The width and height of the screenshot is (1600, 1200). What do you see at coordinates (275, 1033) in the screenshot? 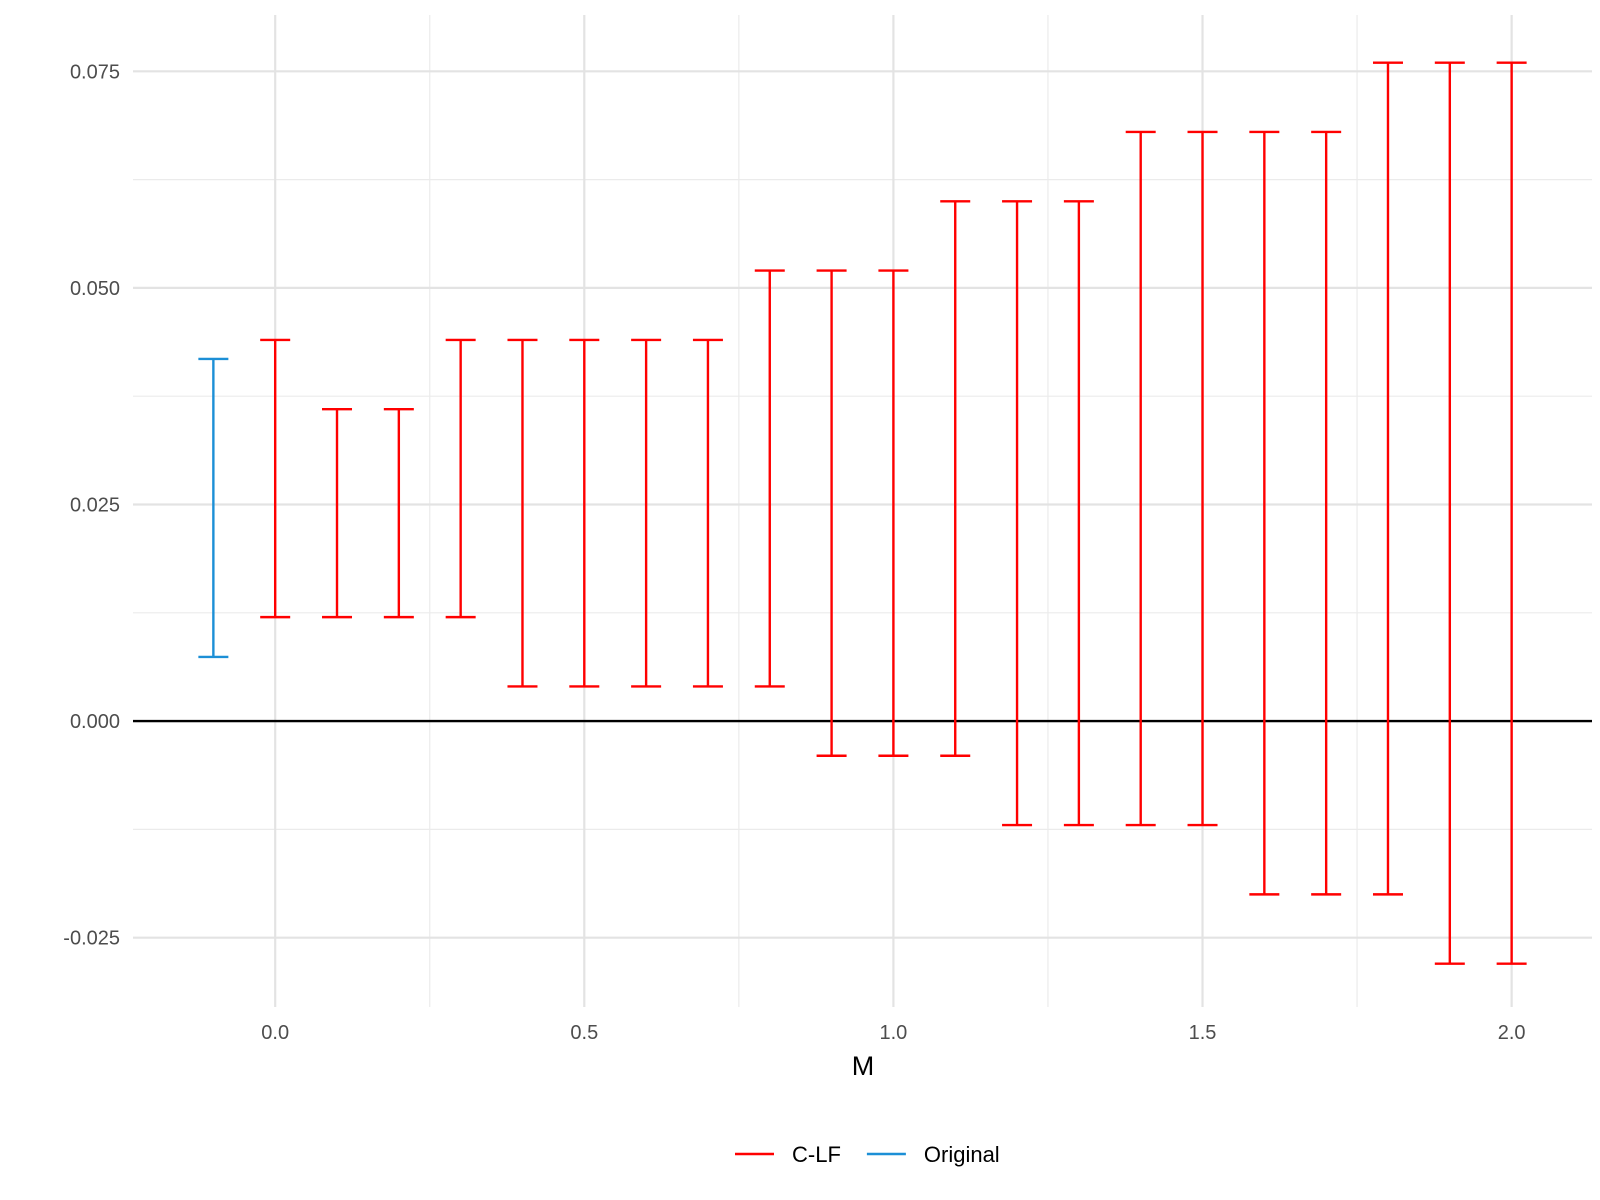
I see `x-tick-label: 0.0` at bounding box center [275, 1033].